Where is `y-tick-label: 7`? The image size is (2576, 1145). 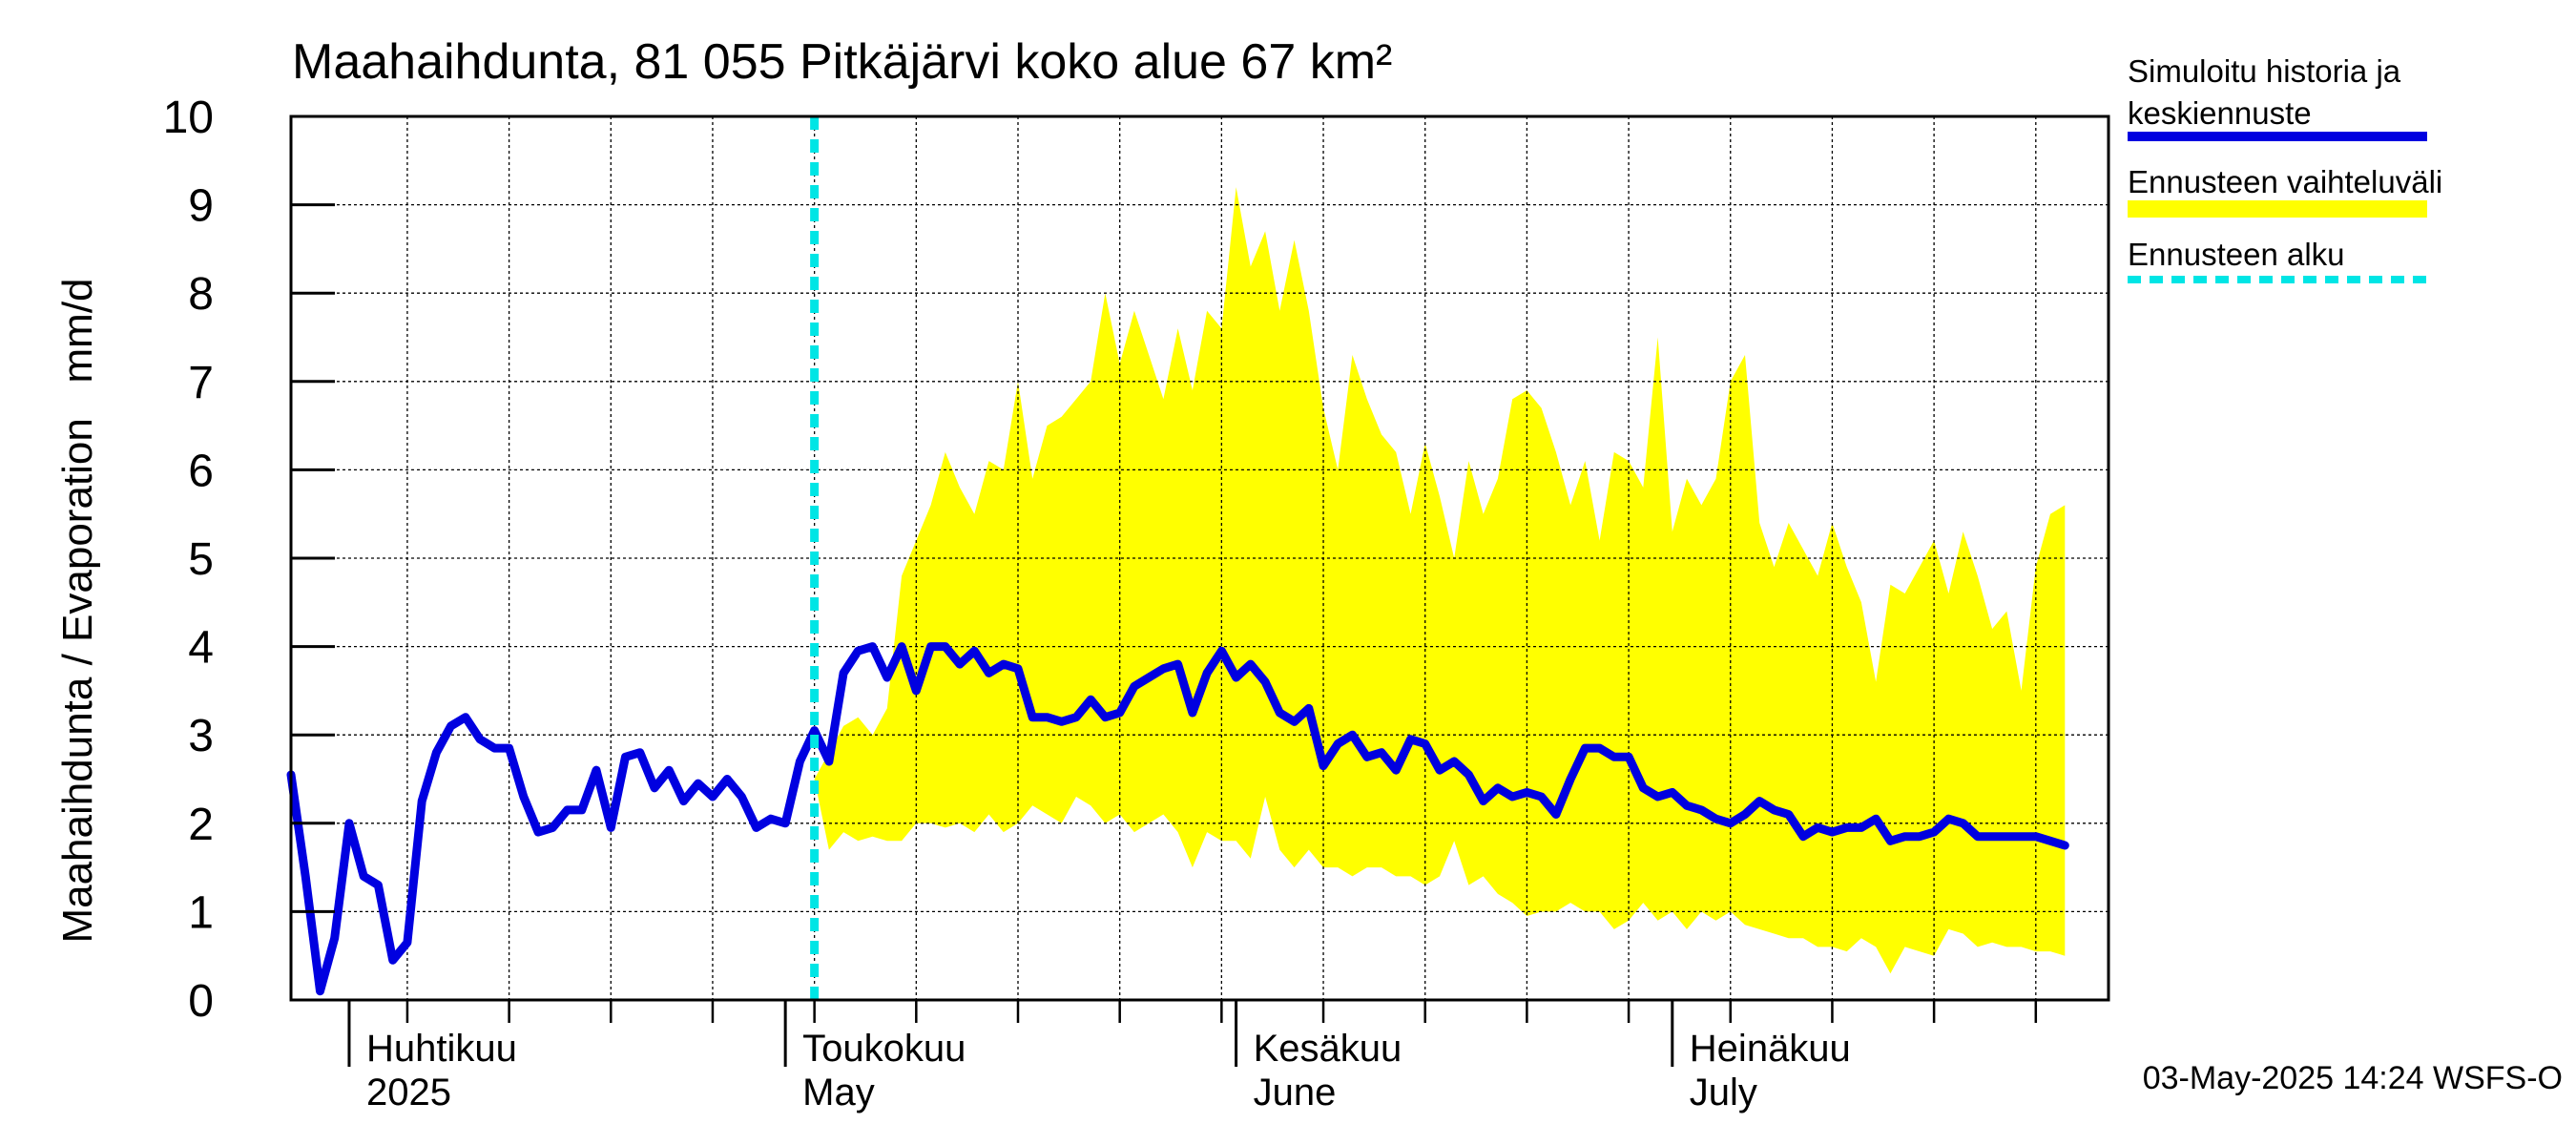 y-tick-label: 7 is located at coordinates (201, 383).